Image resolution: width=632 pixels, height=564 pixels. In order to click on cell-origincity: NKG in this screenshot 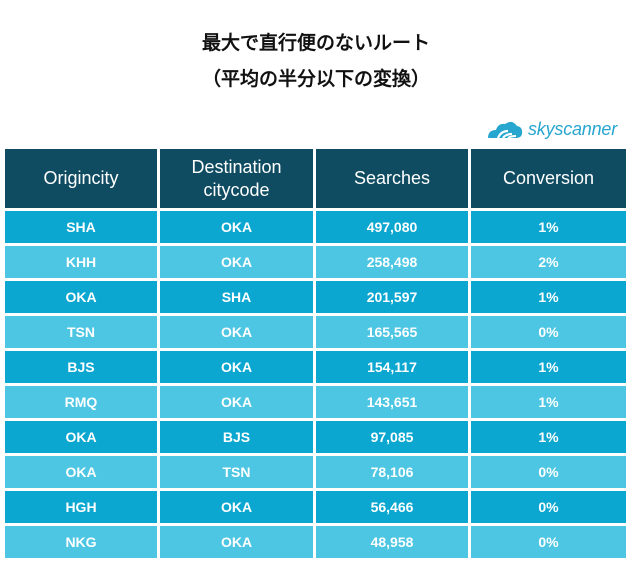, I will do `click(82, 543)`.